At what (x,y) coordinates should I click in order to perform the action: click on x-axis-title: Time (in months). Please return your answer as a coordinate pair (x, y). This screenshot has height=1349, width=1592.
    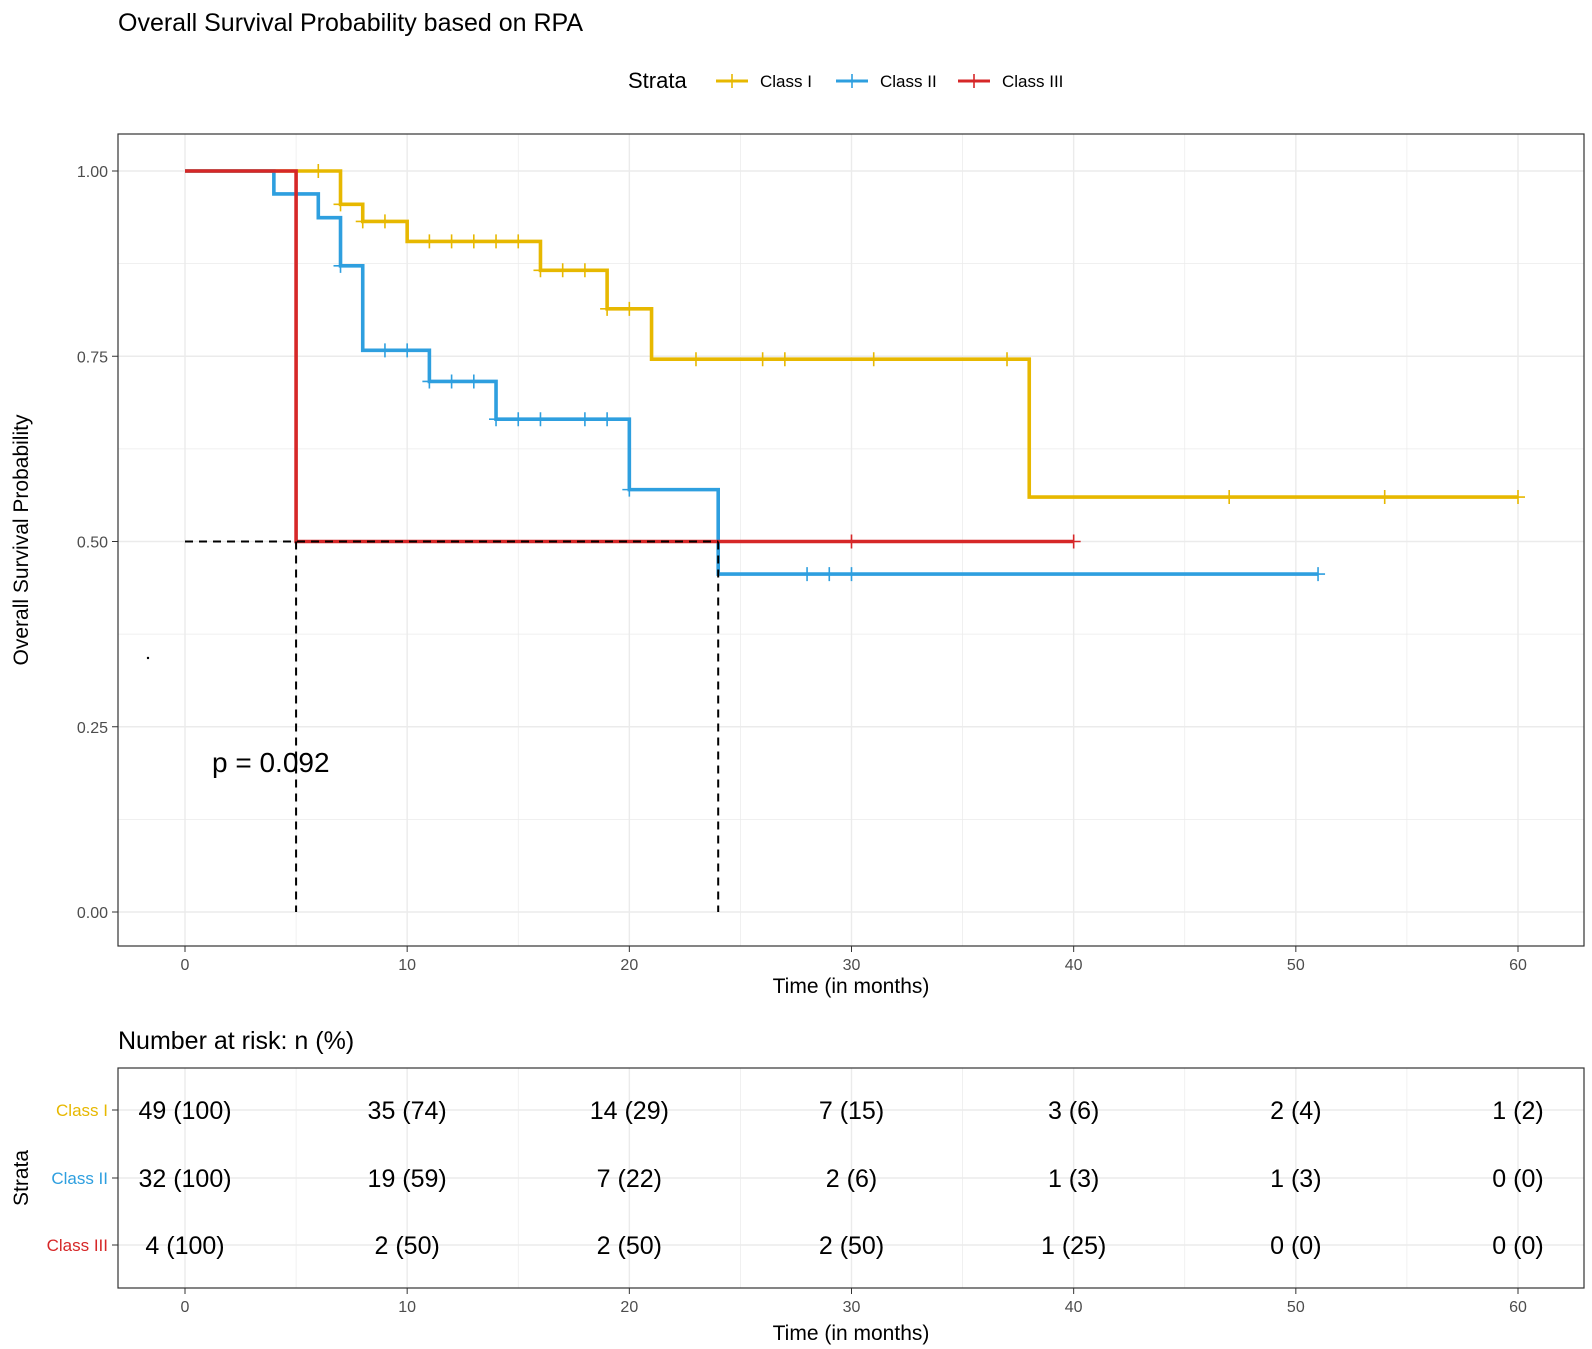
    Looking at the image, I should click on (851, 986).